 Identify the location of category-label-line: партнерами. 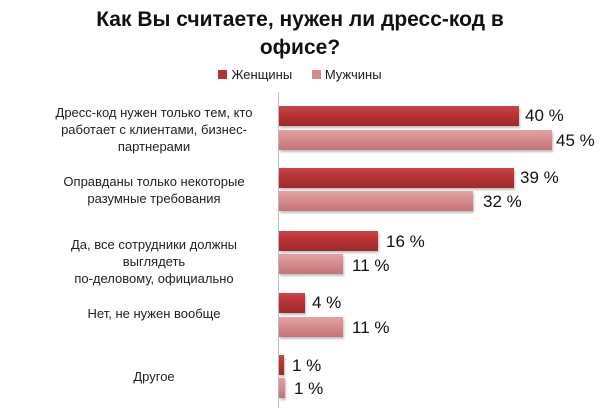
(154, 146).